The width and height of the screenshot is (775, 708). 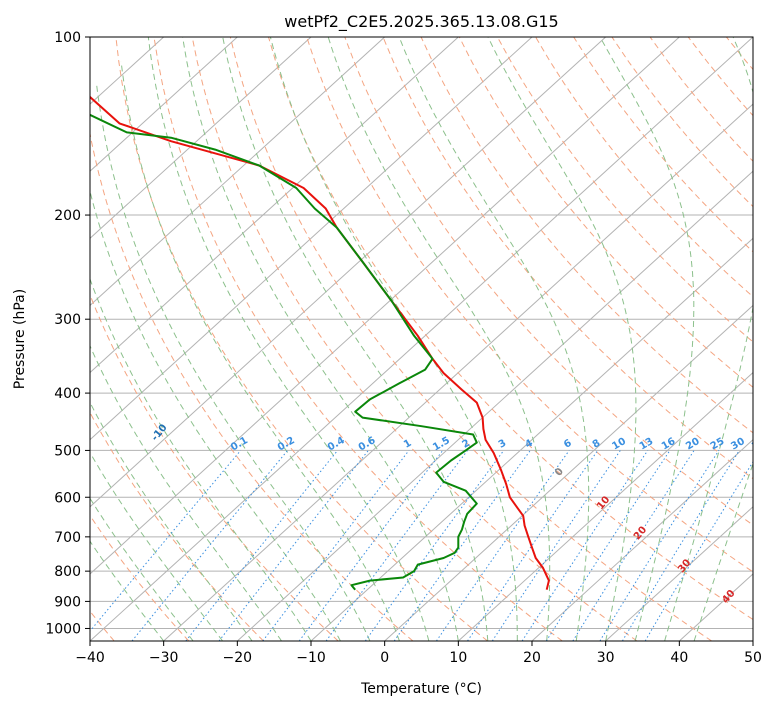 I want to click on y-axis: 100 200 300 400 500 600 700 800 900 1000, so click(x=67, y=333).